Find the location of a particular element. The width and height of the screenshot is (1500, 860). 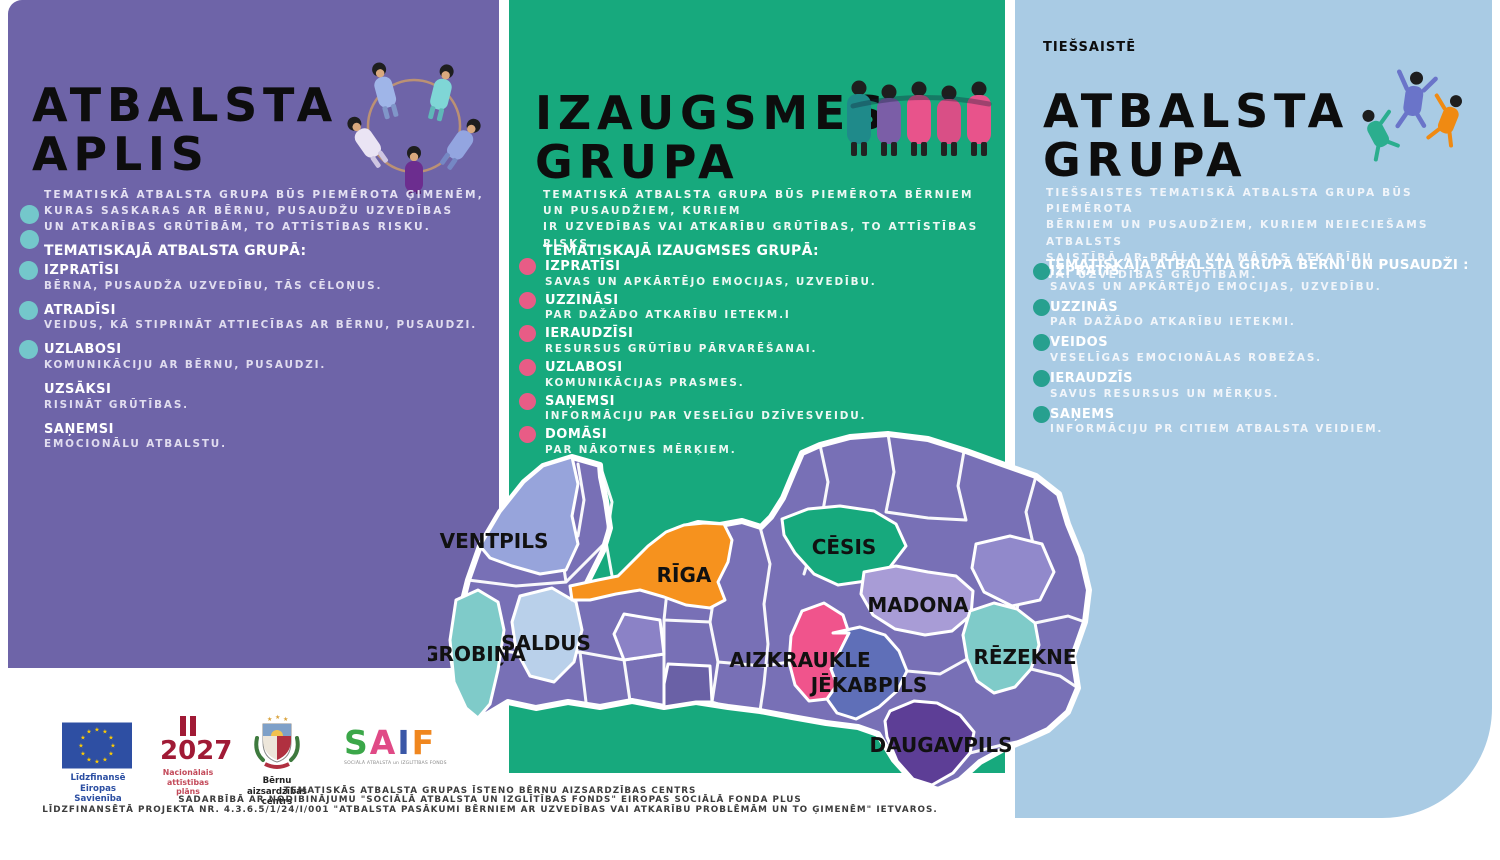

region-saldus is located at coordinates (547, 635).